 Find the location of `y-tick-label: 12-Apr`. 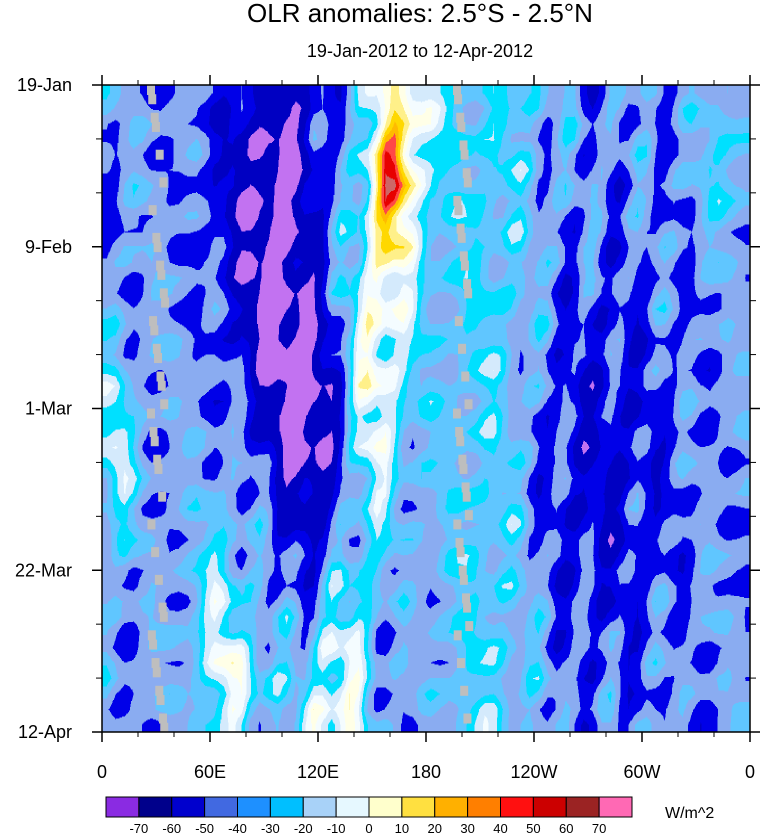

y-tick-label: 12-Apr is located at coordinates (45, 732).